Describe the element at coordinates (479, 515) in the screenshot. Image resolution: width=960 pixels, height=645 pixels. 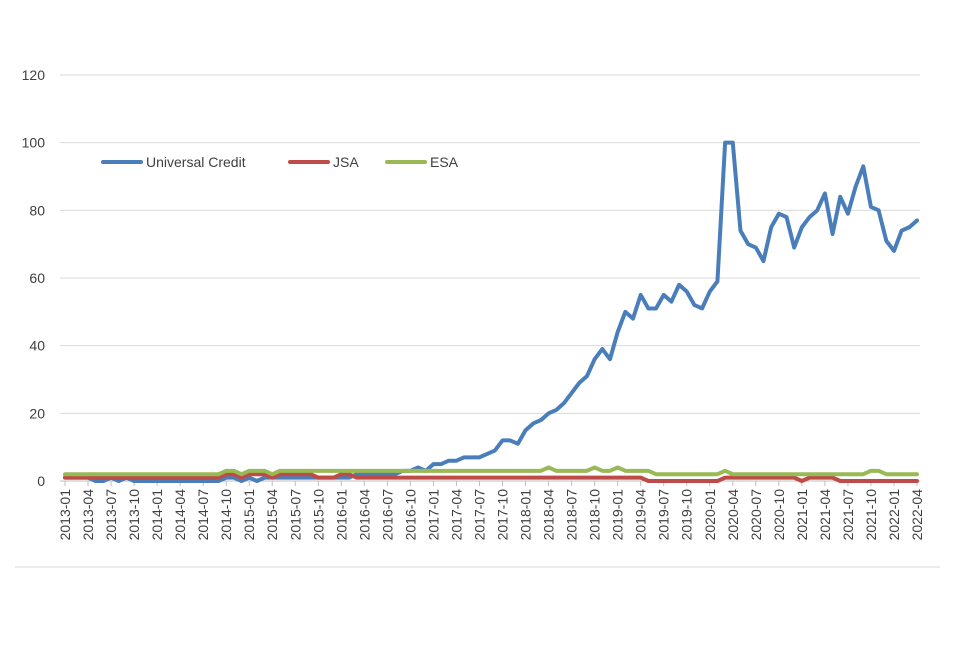
I see `x-tick-label: 2017-07` at that location.